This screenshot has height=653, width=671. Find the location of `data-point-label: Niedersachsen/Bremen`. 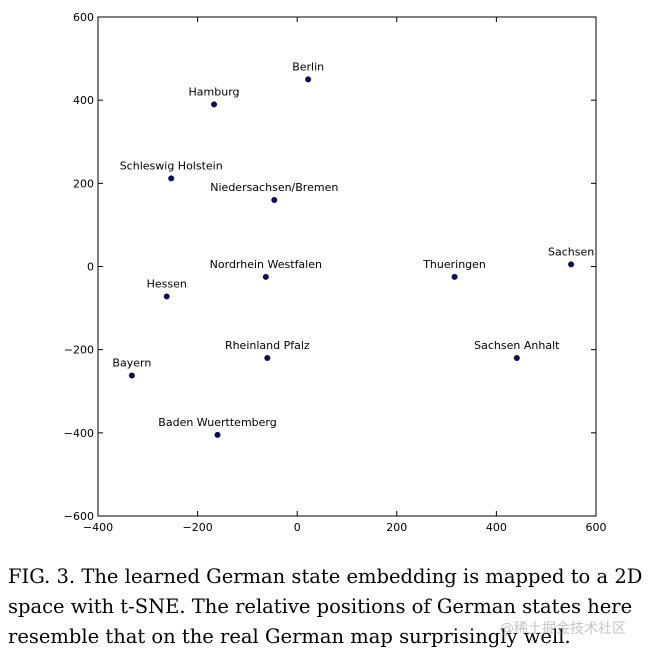

data-point-label: Niedersachsen/Bremen is located at coordinates (274, 187).